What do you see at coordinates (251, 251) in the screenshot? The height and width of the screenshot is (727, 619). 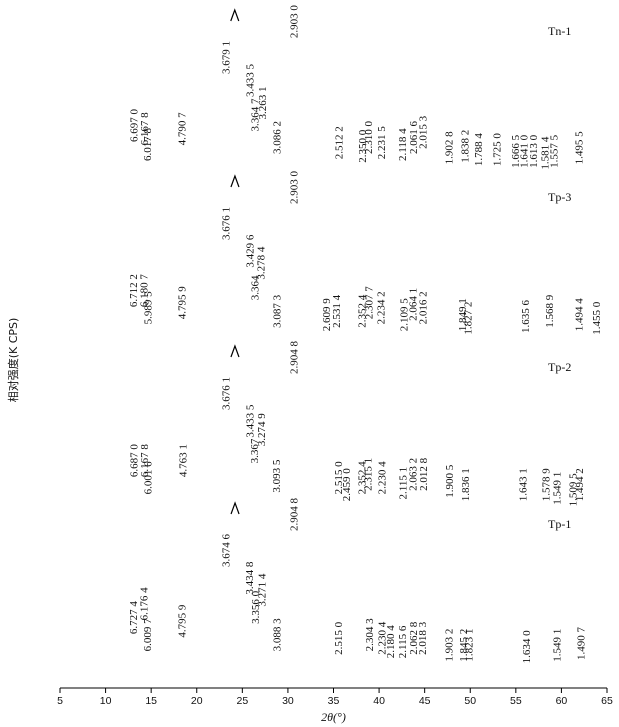 I see `peak-label: 3.429 6` at bounding box center [251, 251].